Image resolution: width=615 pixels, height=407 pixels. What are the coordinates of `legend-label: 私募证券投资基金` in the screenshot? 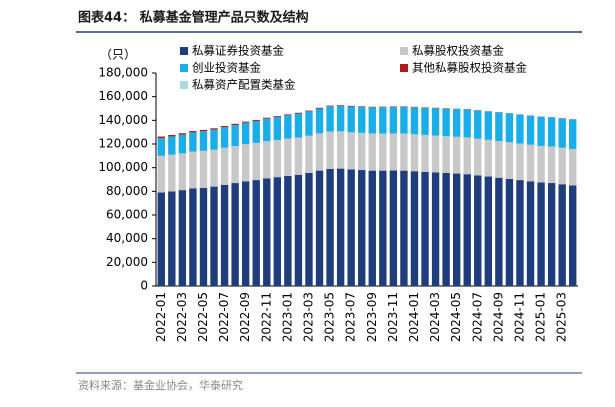 It's located at (238, 51).